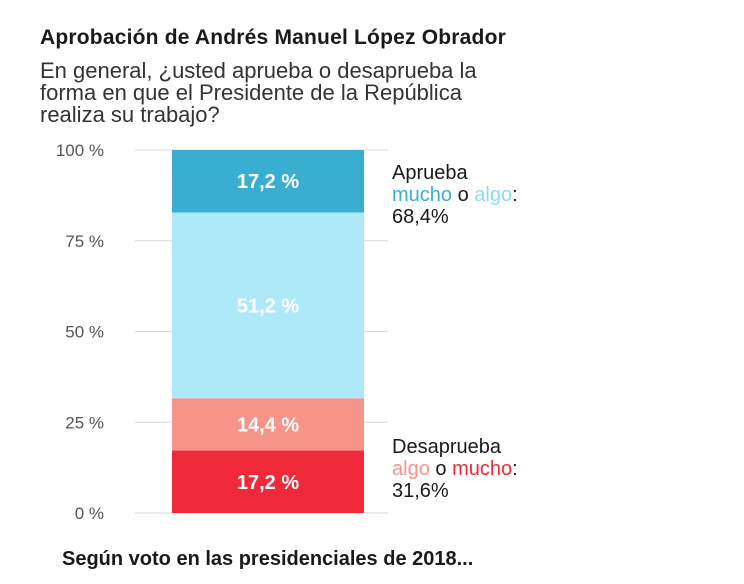 This screenshot has height=584, width=744. Describe the element at coordinates (89, 513) in the screenshot. I see `y-tick-label: 0 %` at that location.